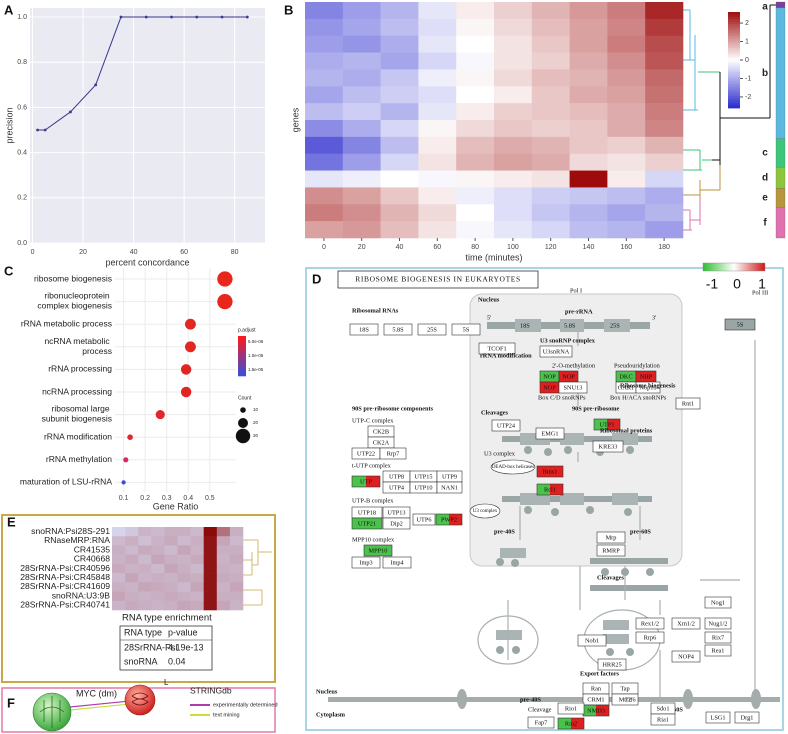 The width and height of the screenshot is (788, 734). I want to click on y-tick-label: ribonucleoprotein complex biogenesis, so click(74, 301).